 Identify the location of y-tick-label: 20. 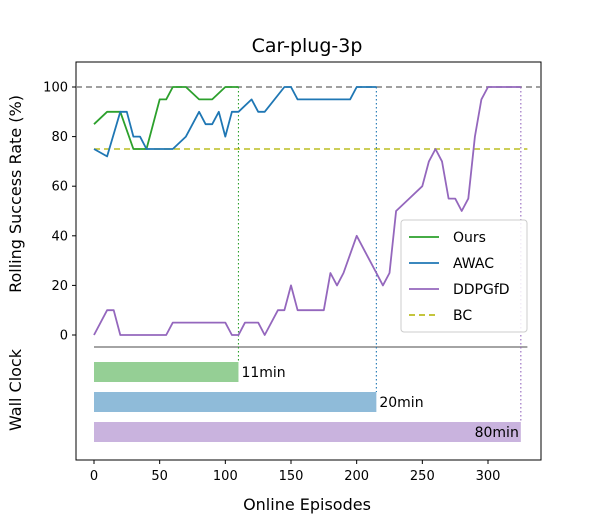
(59, 286).